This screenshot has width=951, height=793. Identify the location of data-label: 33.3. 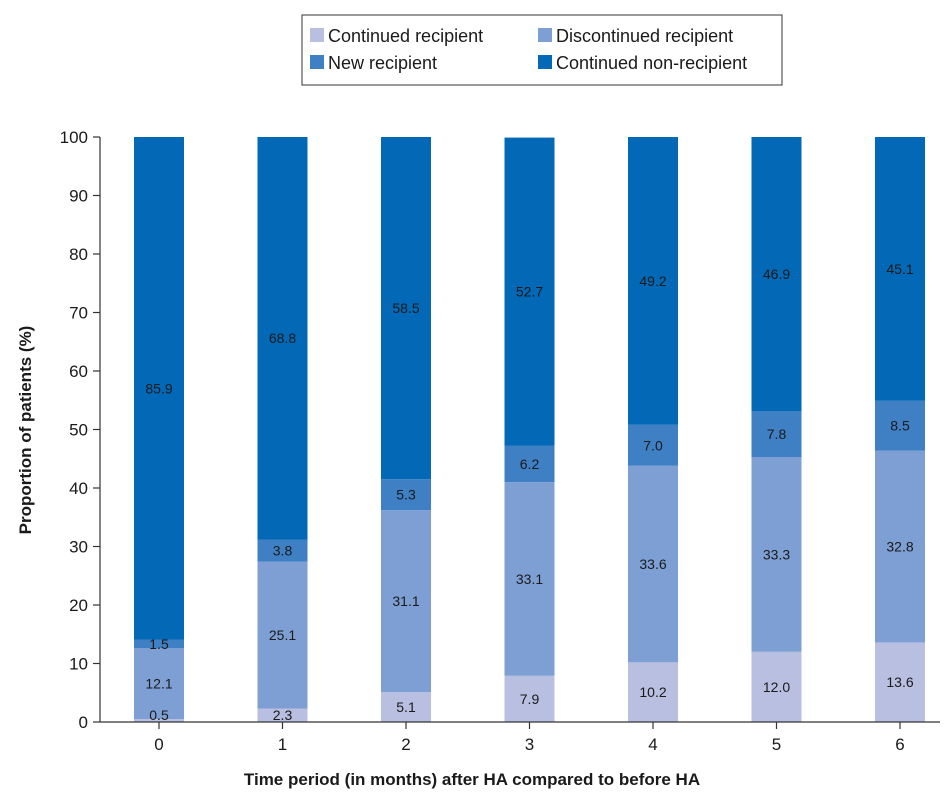
(776, 554).